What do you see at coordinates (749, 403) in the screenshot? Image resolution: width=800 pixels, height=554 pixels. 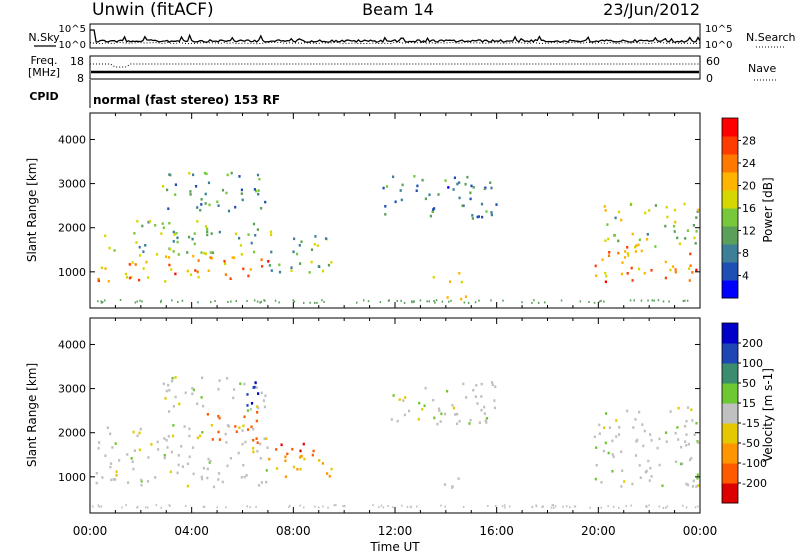 I see `colorbar-tick-label: 15` at bounding box center [749, 403].